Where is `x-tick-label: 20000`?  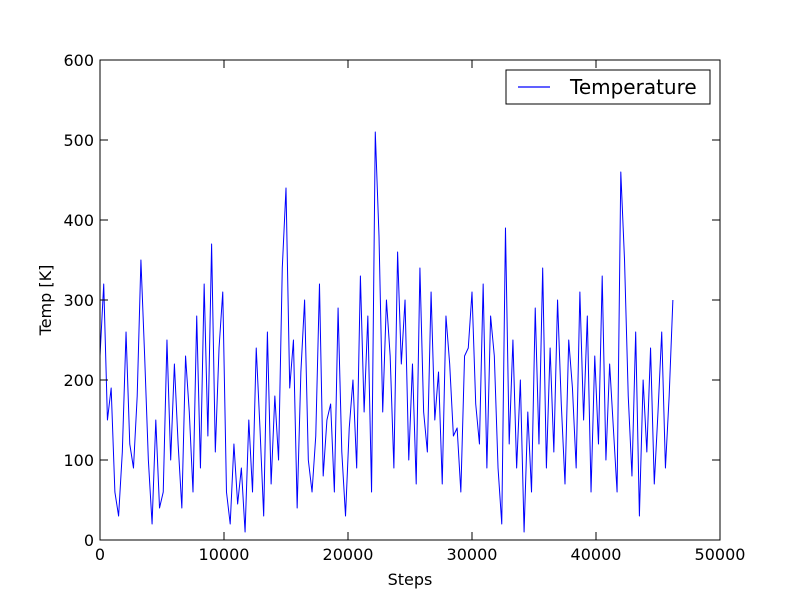 x-tick-label: 20000 is located at coordinates (348, 554).